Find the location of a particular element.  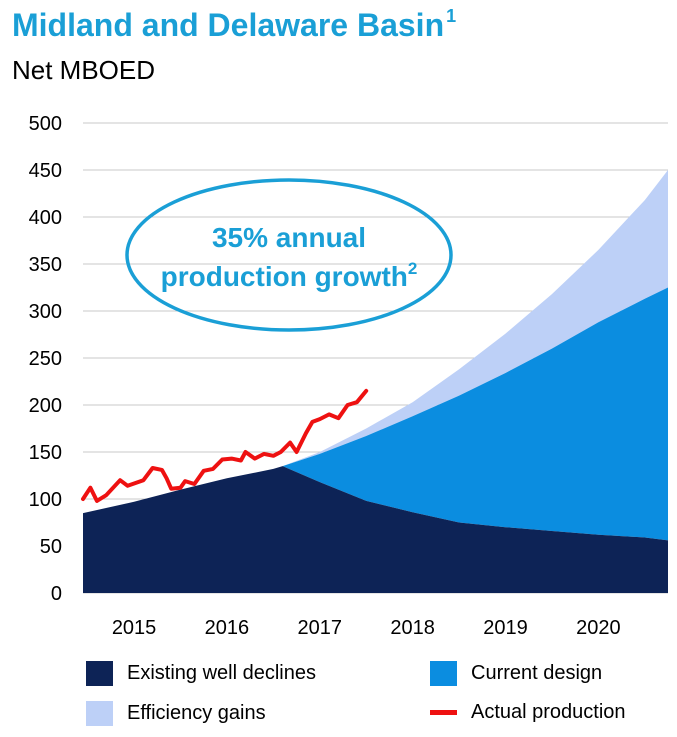

chart-title: Midland and Delaware Basin 1 is located at coordinates (234, 25).